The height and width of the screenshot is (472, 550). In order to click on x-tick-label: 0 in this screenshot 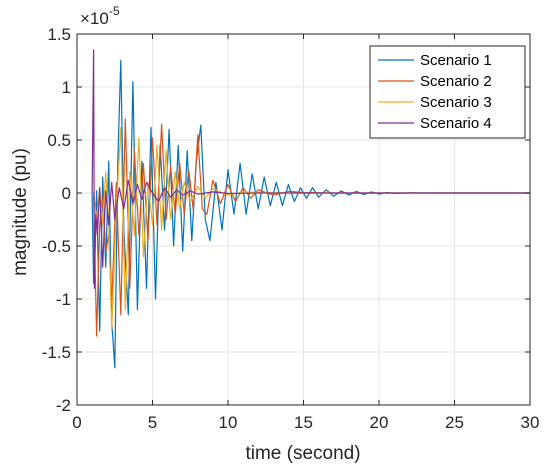, I will do `click(76, 422)`.